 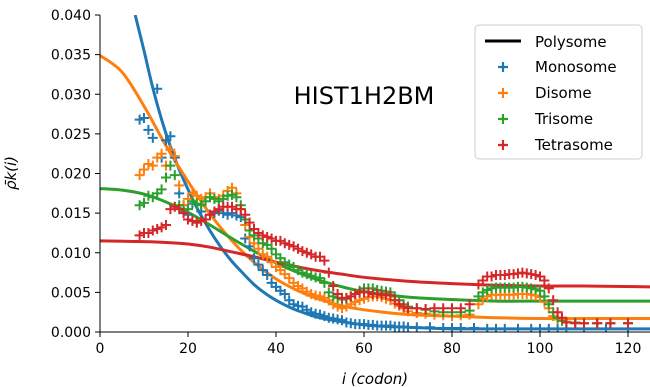 I want to click on y-tick-label: 0.010, so click(x=71, y=254).